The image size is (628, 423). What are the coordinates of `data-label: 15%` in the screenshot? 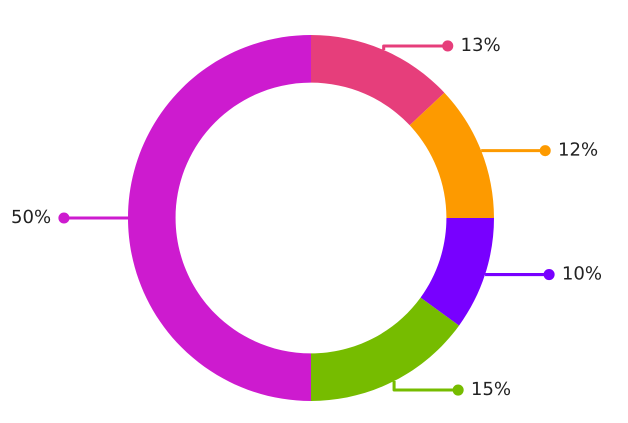 It's located at (491, 389).